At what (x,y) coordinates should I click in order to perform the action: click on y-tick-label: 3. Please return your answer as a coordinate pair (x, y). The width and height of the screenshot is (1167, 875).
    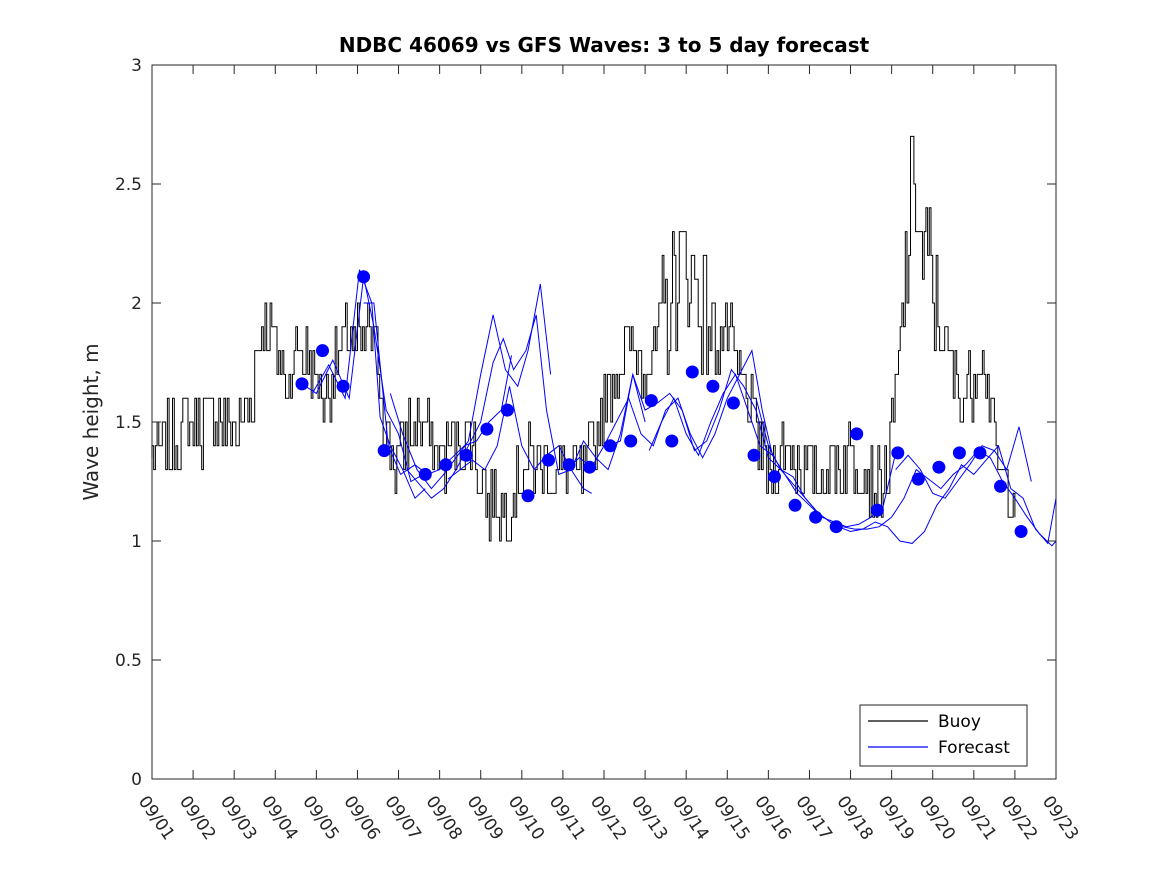
    Looking at the image, I should click on (136, 66).